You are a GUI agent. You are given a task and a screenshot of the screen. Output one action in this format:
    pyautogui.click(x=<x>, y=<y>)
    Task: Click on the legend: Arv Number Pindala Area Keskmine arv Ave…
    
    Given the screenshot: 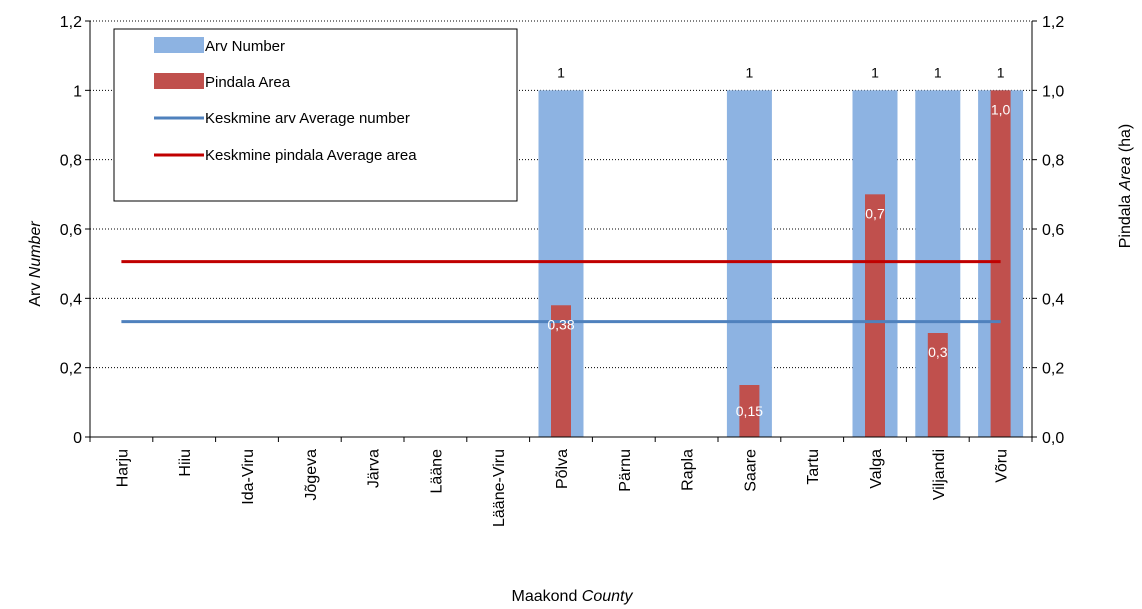 What is the action you would take?
    pyautogui.click(x=315, y=115)
    